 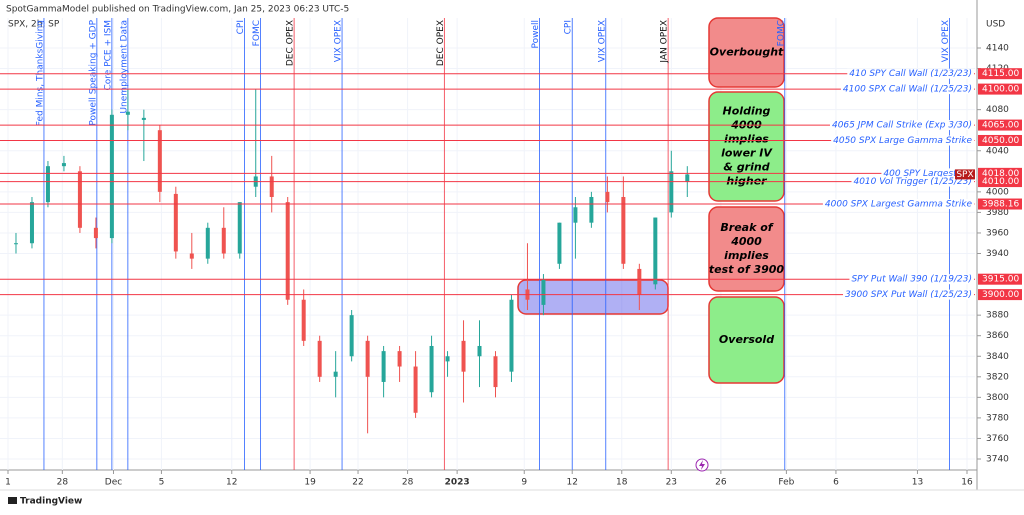 What do you see at coordinates (721, 483) in the screenshot?
I see `x-tick-label: 26` at bounding box center [721, 483].